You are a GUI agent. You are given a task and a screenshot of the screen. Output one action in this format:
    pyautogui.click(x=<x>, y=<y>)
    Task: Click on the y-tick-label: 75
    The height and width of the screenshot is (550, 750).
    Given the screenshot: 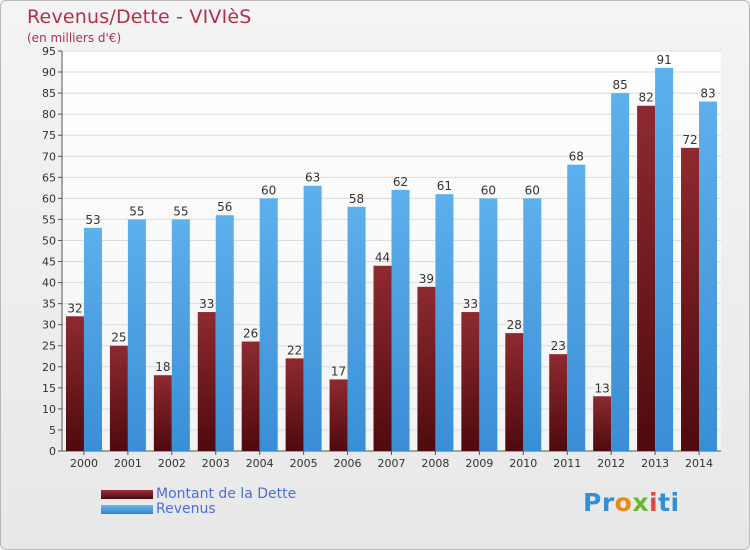 What is the action you would take?
    pyautogui.click(x=49, y=135)
    